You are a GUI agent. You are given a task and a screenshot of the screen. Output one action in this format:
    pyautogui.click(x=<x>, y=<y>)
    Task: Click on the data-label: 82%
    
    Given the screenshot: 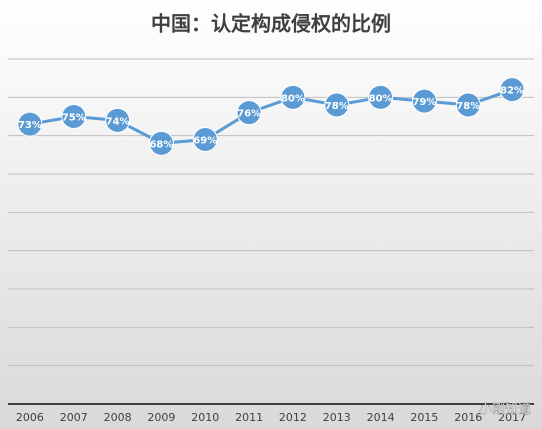 What is the action you would take?
    pyautogui.click(x=512, y=91)
    